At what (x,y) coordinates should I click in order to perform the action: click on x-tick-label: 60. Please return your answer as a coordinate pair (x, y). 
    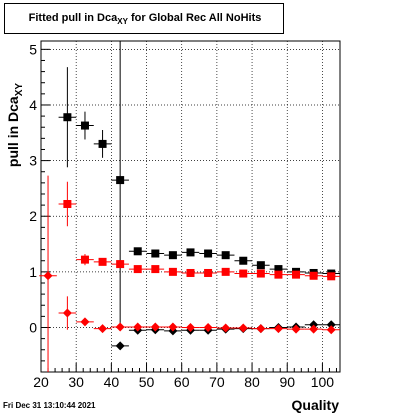
    Looking at the image, I should click on (182, 382).